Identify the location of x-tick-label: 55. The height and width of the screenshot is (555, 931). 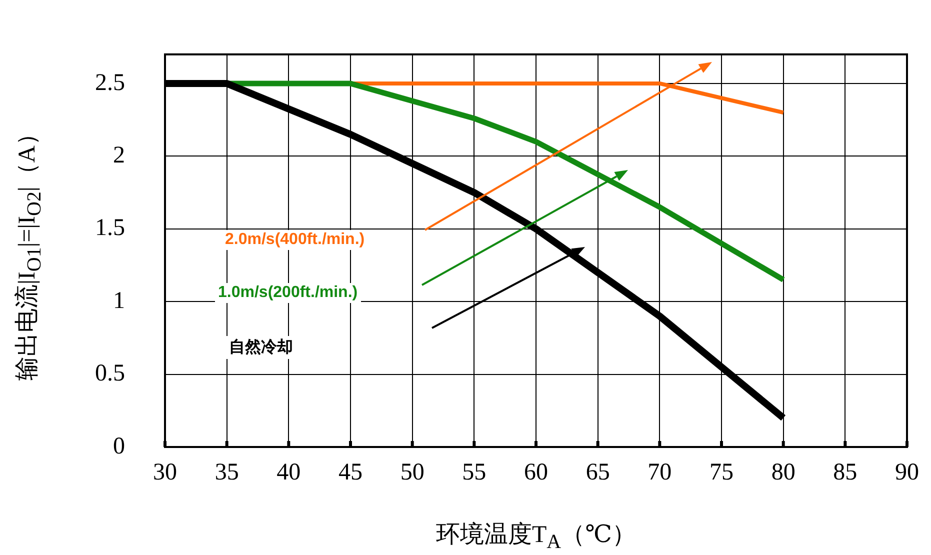
(474, 473).